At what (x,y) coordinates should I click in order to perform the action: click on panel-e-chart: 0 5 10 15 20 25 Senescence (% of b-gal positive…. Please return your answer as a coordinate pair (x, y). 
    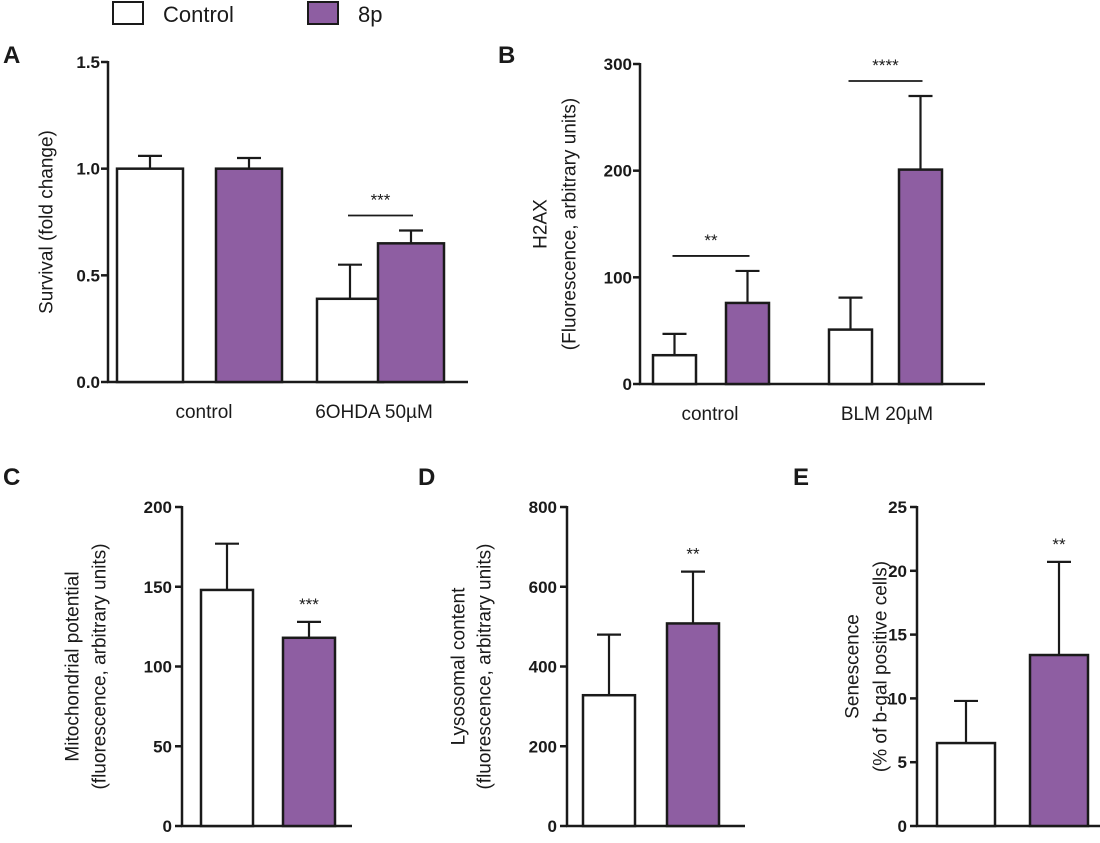
    Looking at the image, I should click on (971, 667).